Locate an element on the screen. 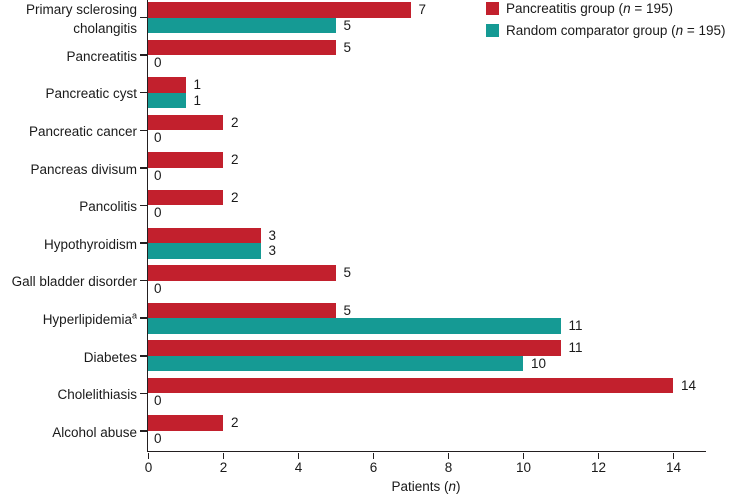 The height and width of the screenshot is (497, 749). bar-pancreatitis-group-hypothyroidism is located at coordinates (204, 235).